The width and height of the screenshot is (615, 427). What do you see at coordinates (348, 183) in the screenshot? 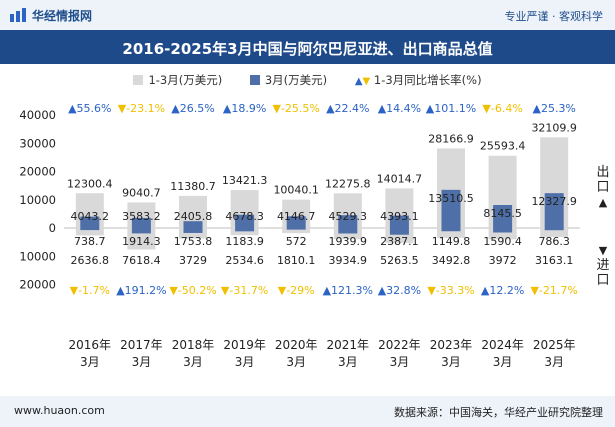
I see `data-label-export-cumulative: 12275.8` at bounding box center [348, 183].